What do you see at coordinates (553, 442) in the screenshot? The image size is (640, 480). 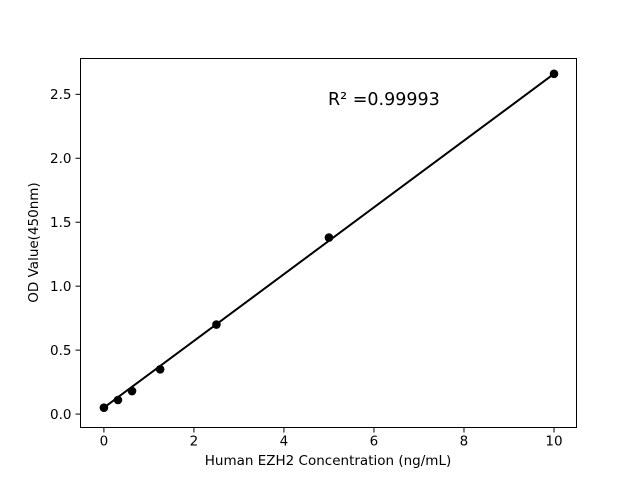 I see `x-tick-label: 10` at bounding box center [553, 442].